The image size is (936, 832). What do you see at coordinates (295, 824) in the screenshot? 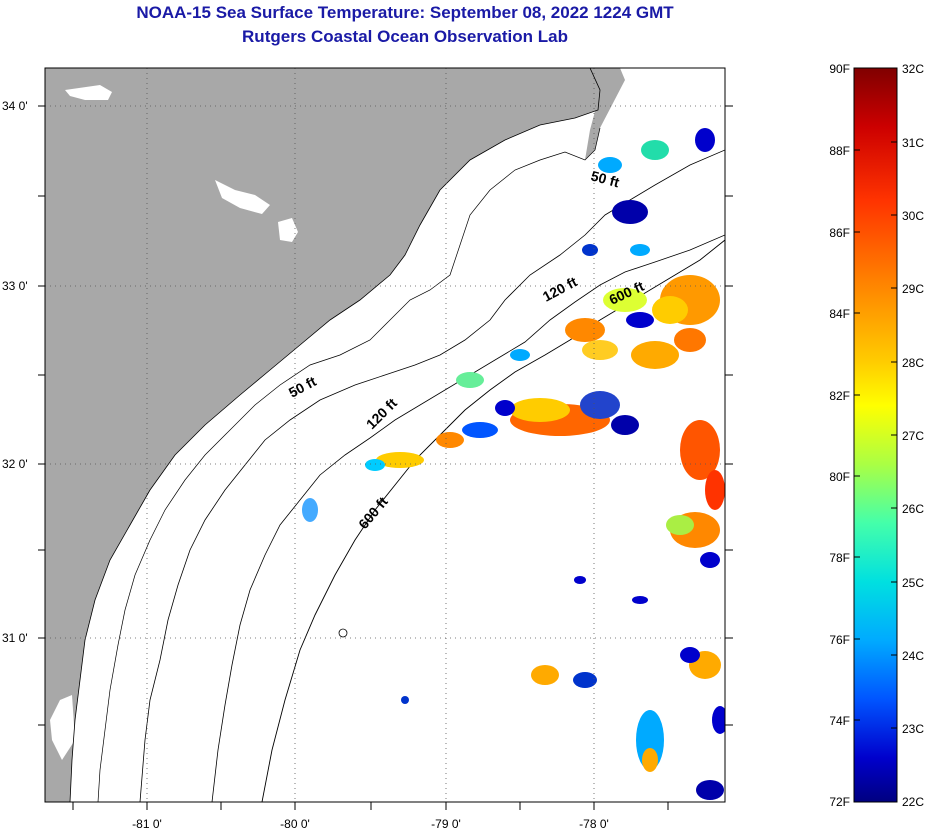
I see `lon-label-80: -80 0'` at bounding box center [295, 824].